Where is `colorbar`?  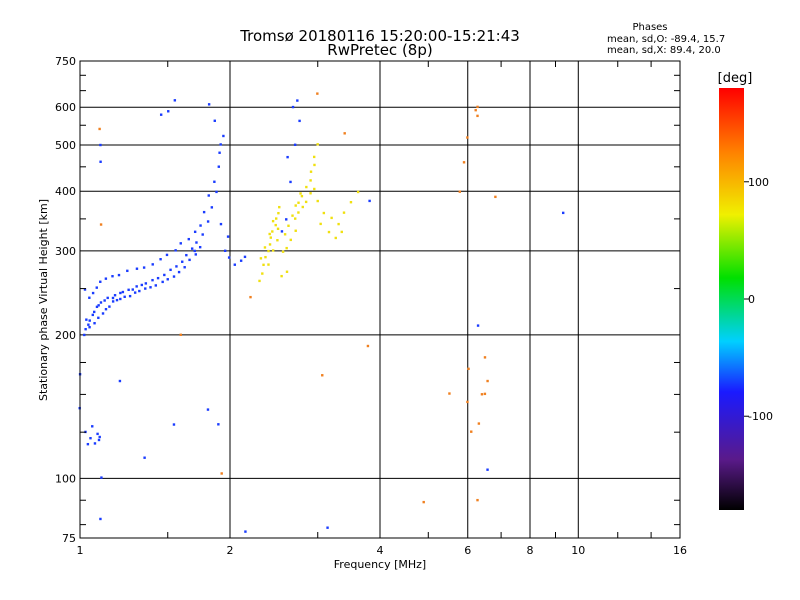 colorbar is located at coordinates (731, 299).